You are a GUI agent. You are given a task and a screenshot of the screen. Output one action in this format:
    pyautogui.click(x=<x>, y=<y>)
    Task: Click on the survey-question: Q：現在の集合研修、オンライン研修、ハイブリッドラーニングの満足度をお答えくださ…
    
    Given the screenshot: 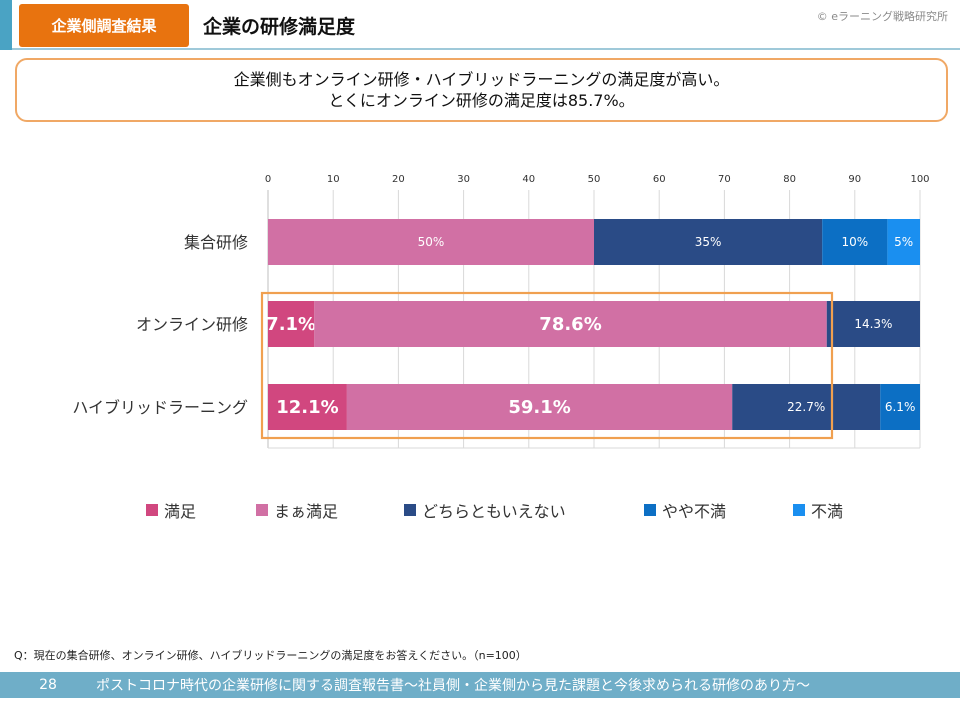 What is the action you would take?
    pyautogui.click(x=270, y=655)
    